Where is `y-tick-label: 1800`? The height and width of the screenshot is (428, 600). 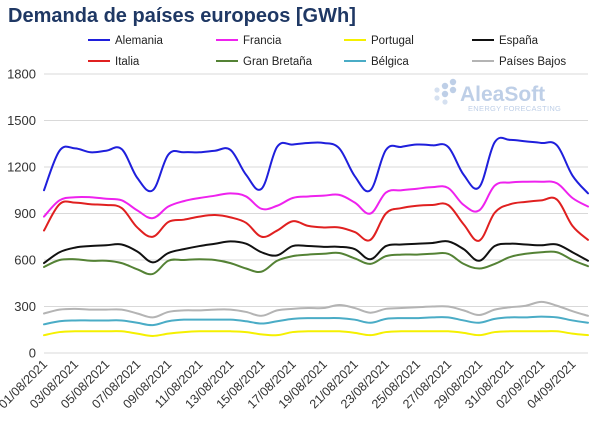 y-tick-label: 1800 is located at coordinates (21, 74).